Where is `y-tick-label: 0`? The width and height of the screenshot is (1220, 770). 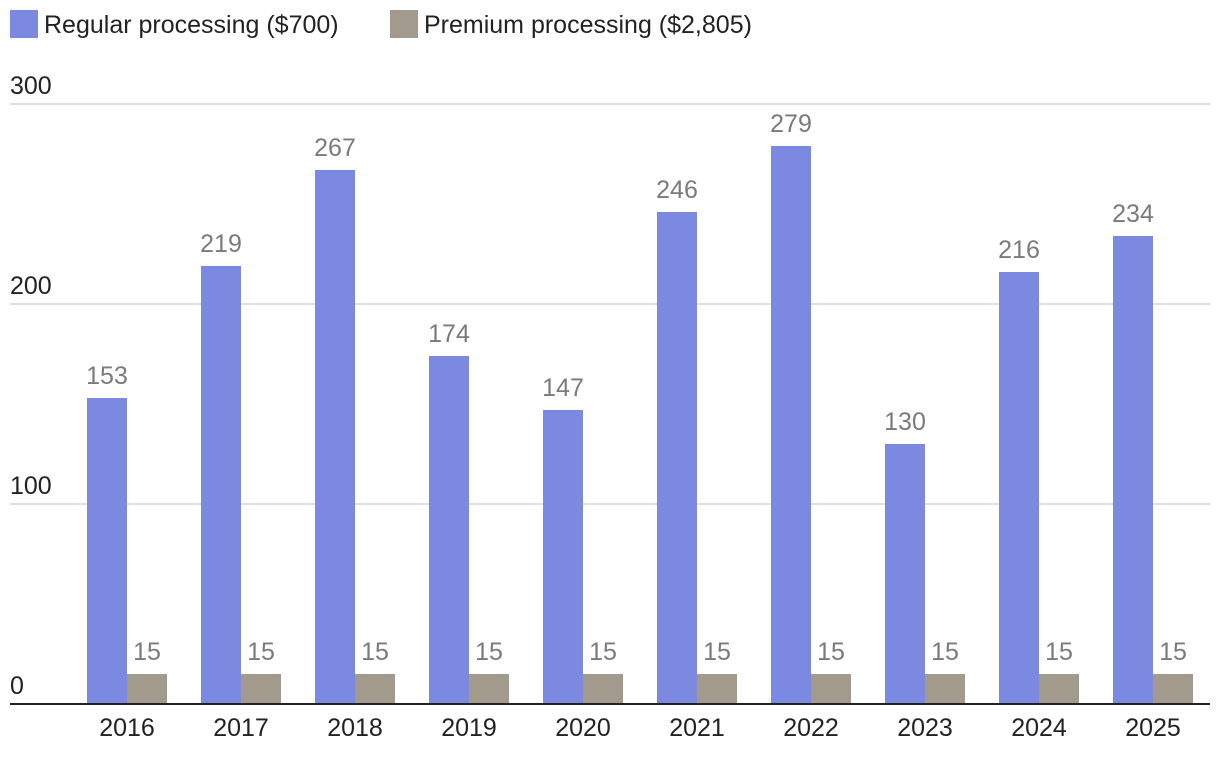
y-tick-label: 0 is located at coordinates (17, 686).